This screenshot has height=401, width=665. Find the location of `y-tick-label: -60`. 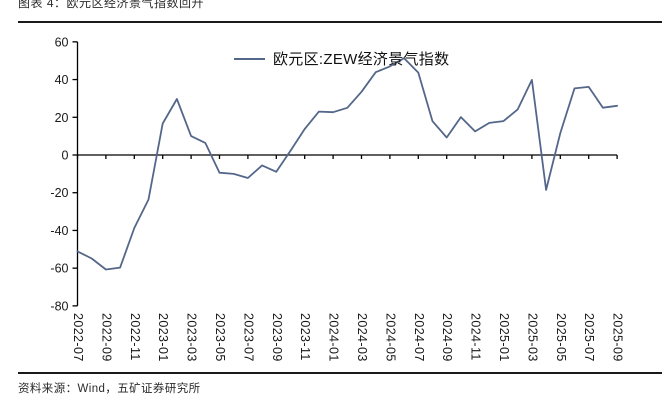

y-tick-label: -60 is located at coordinates (59, 269).